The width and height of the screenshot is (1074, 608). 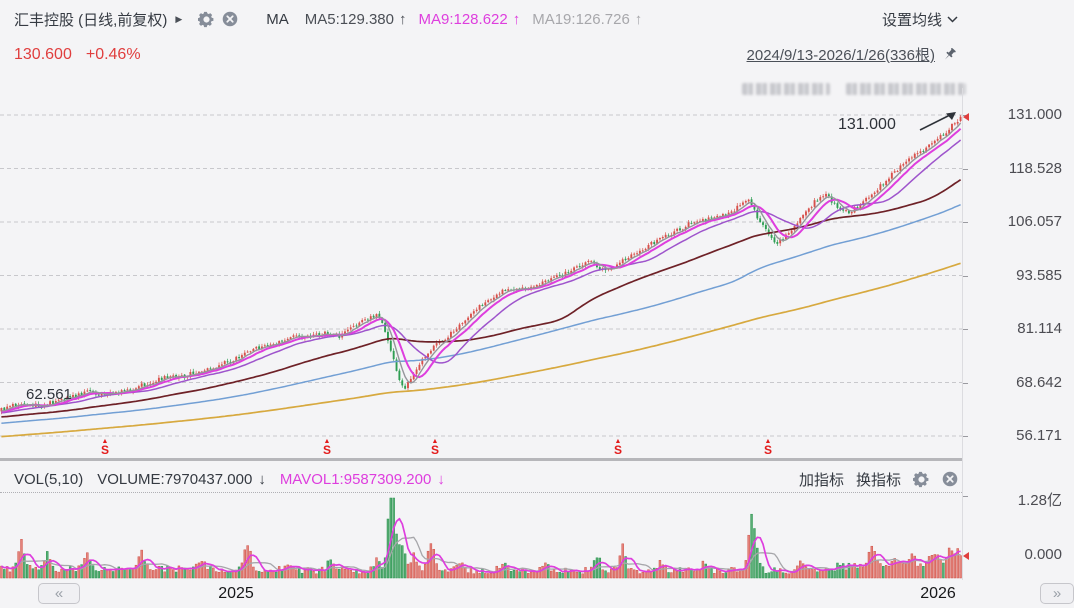 I want to click on ma-settings-label: 设置均线, so click(x=911, y=20).